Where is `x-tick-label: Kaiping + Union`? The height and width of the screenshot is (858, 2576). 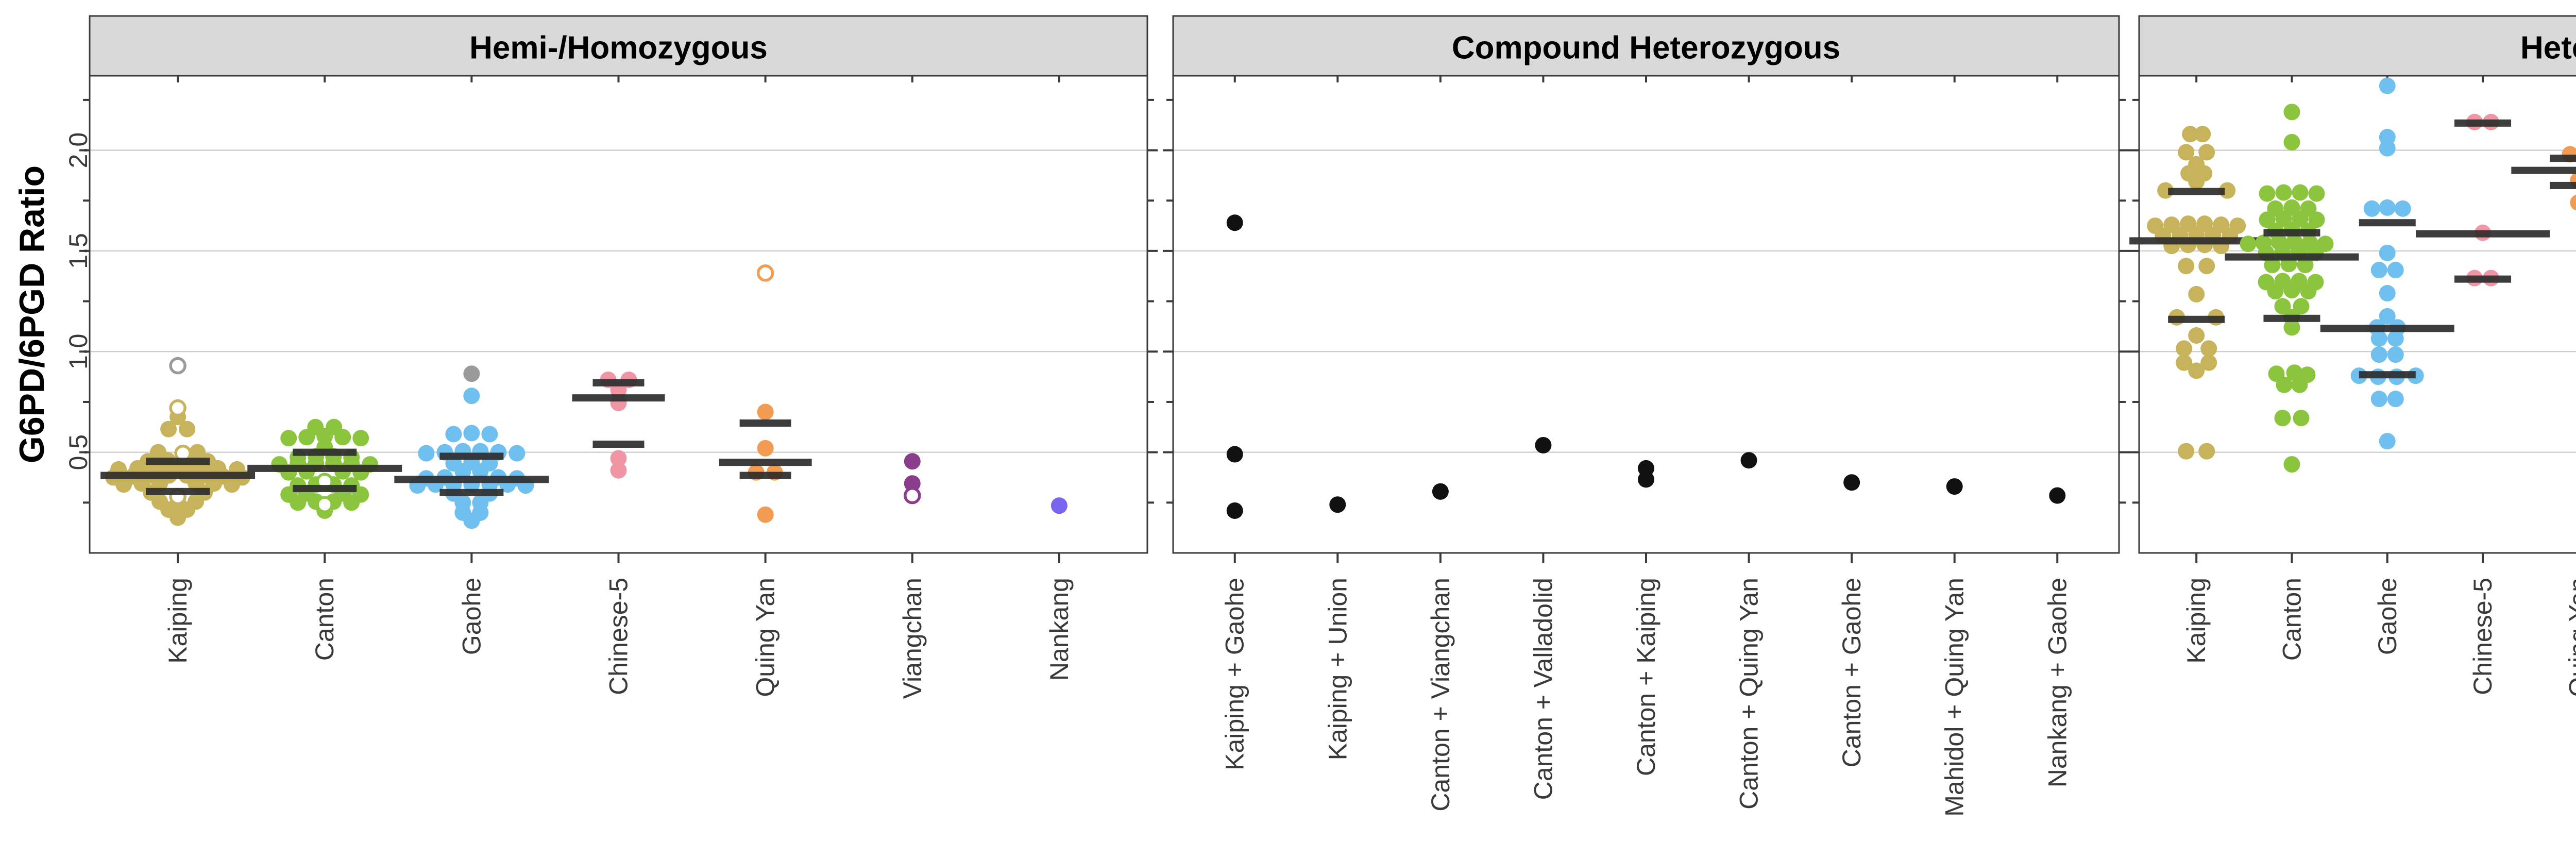 x-tick-label: Kaiping + Union is located at coordinates (1337, 669).